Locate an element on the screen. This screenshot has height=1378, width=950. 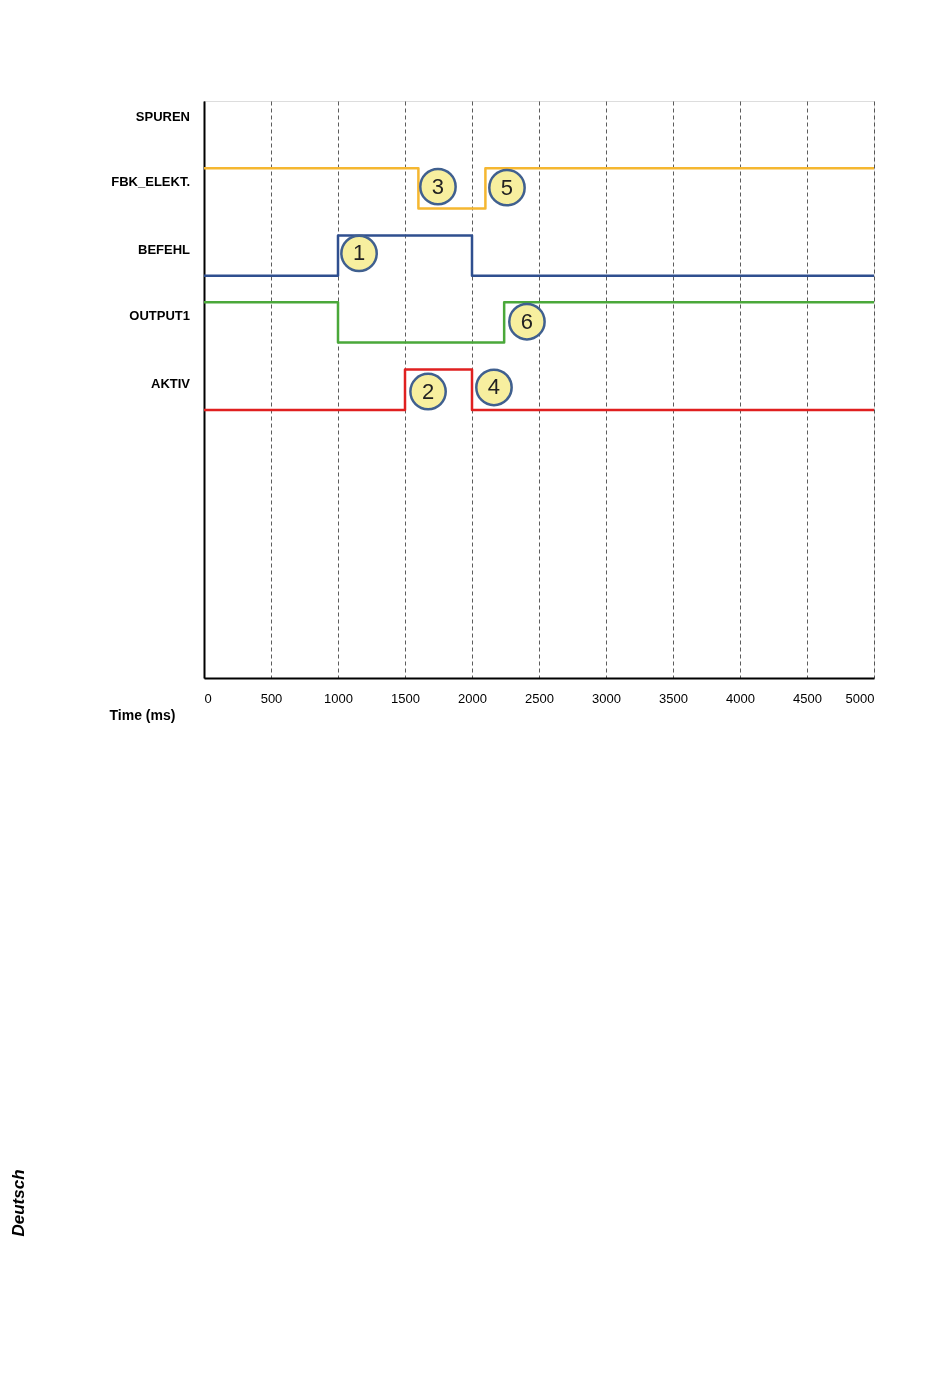
x-tick-label: 1500 is located at coordinates (405, 698).